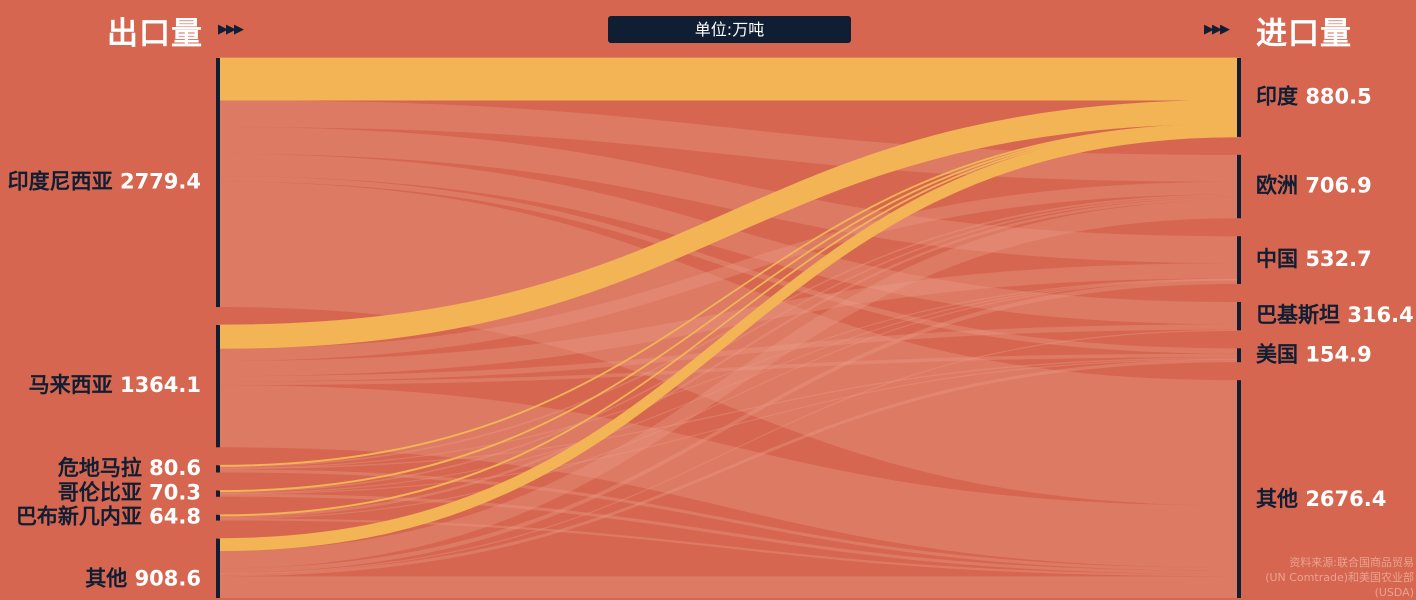  I want to click on importer-label-4-name: 美国, so click(1280, 354).